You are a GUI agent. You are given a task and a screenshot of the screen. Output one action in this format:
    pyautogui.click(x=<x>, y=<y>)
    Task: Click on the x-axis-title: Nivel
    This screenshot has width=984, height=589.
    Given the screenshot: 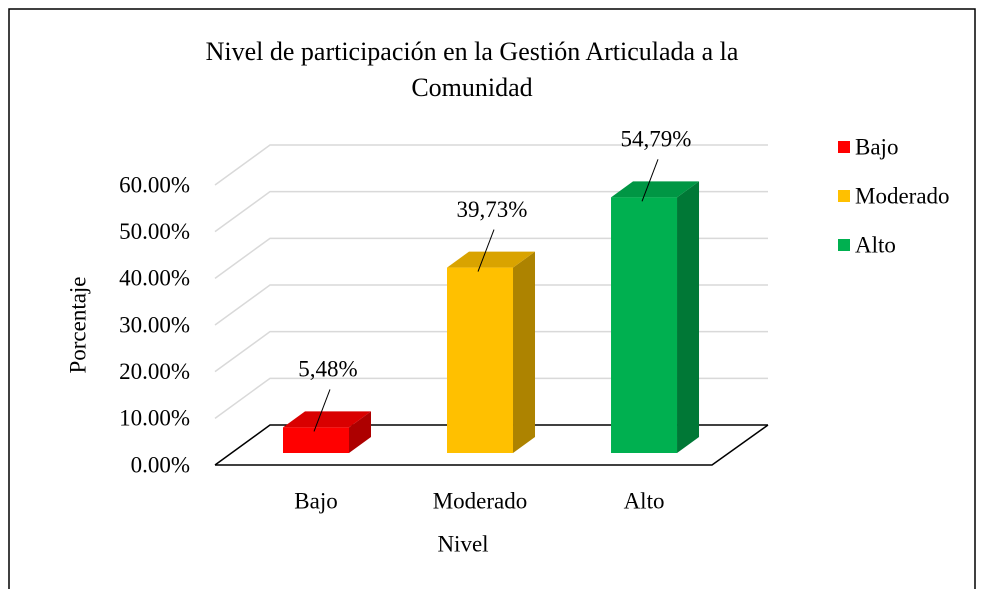 What is the action you would take?
    pyautogui.click(x=462, y=543)
    